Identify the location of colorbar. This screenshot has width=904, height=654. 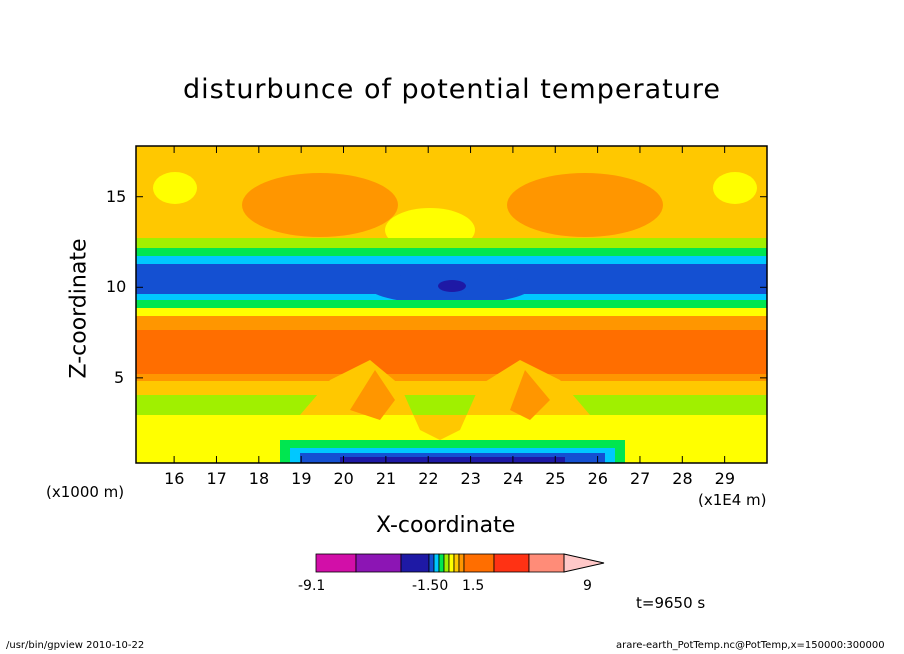
(460, 563).